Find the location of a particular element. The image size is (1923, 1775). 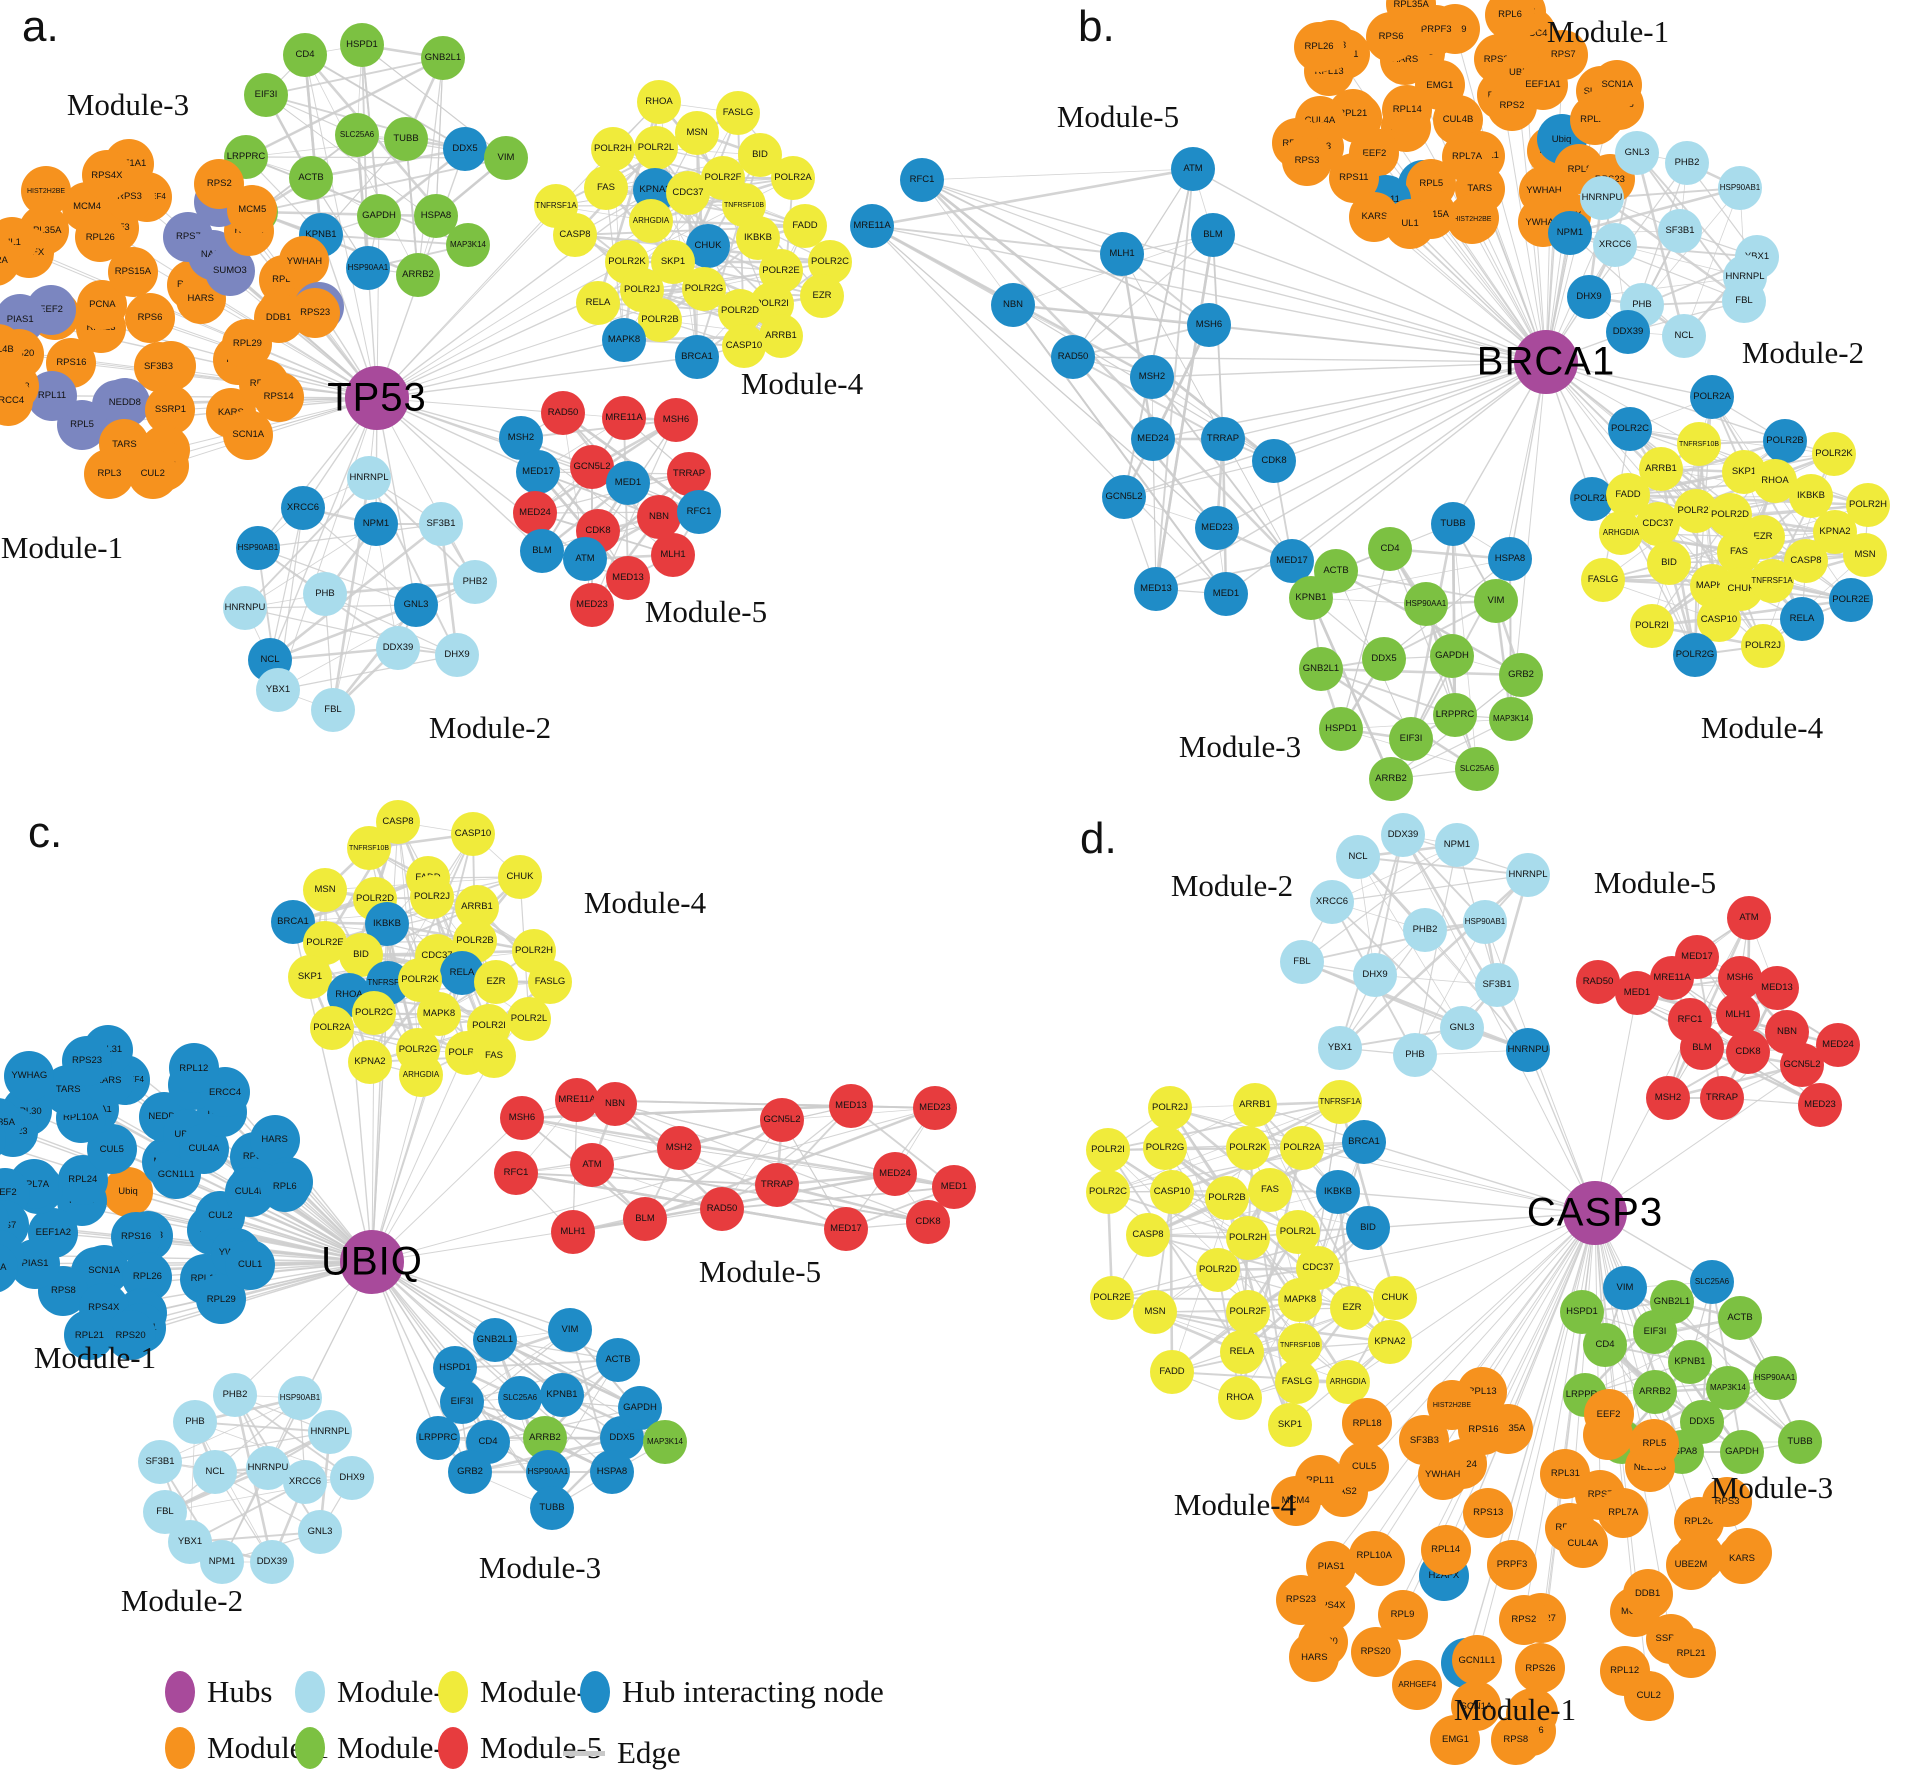

node-kpna2: KPNA2 is located at coordinates (1390, 1342).